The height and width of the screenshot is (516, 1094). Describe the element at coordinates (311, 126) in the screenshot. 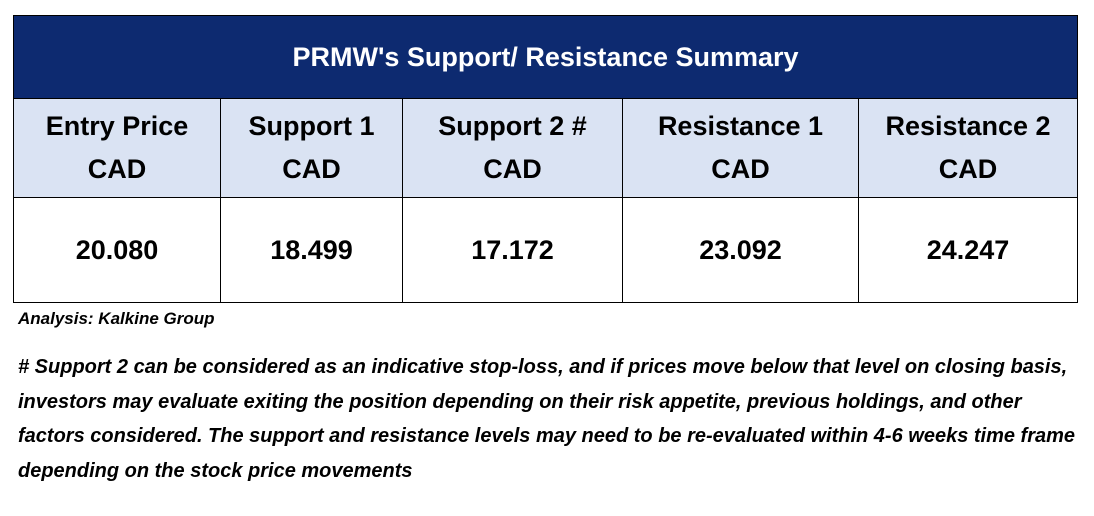

I see `header-label: Support 1` at that location.